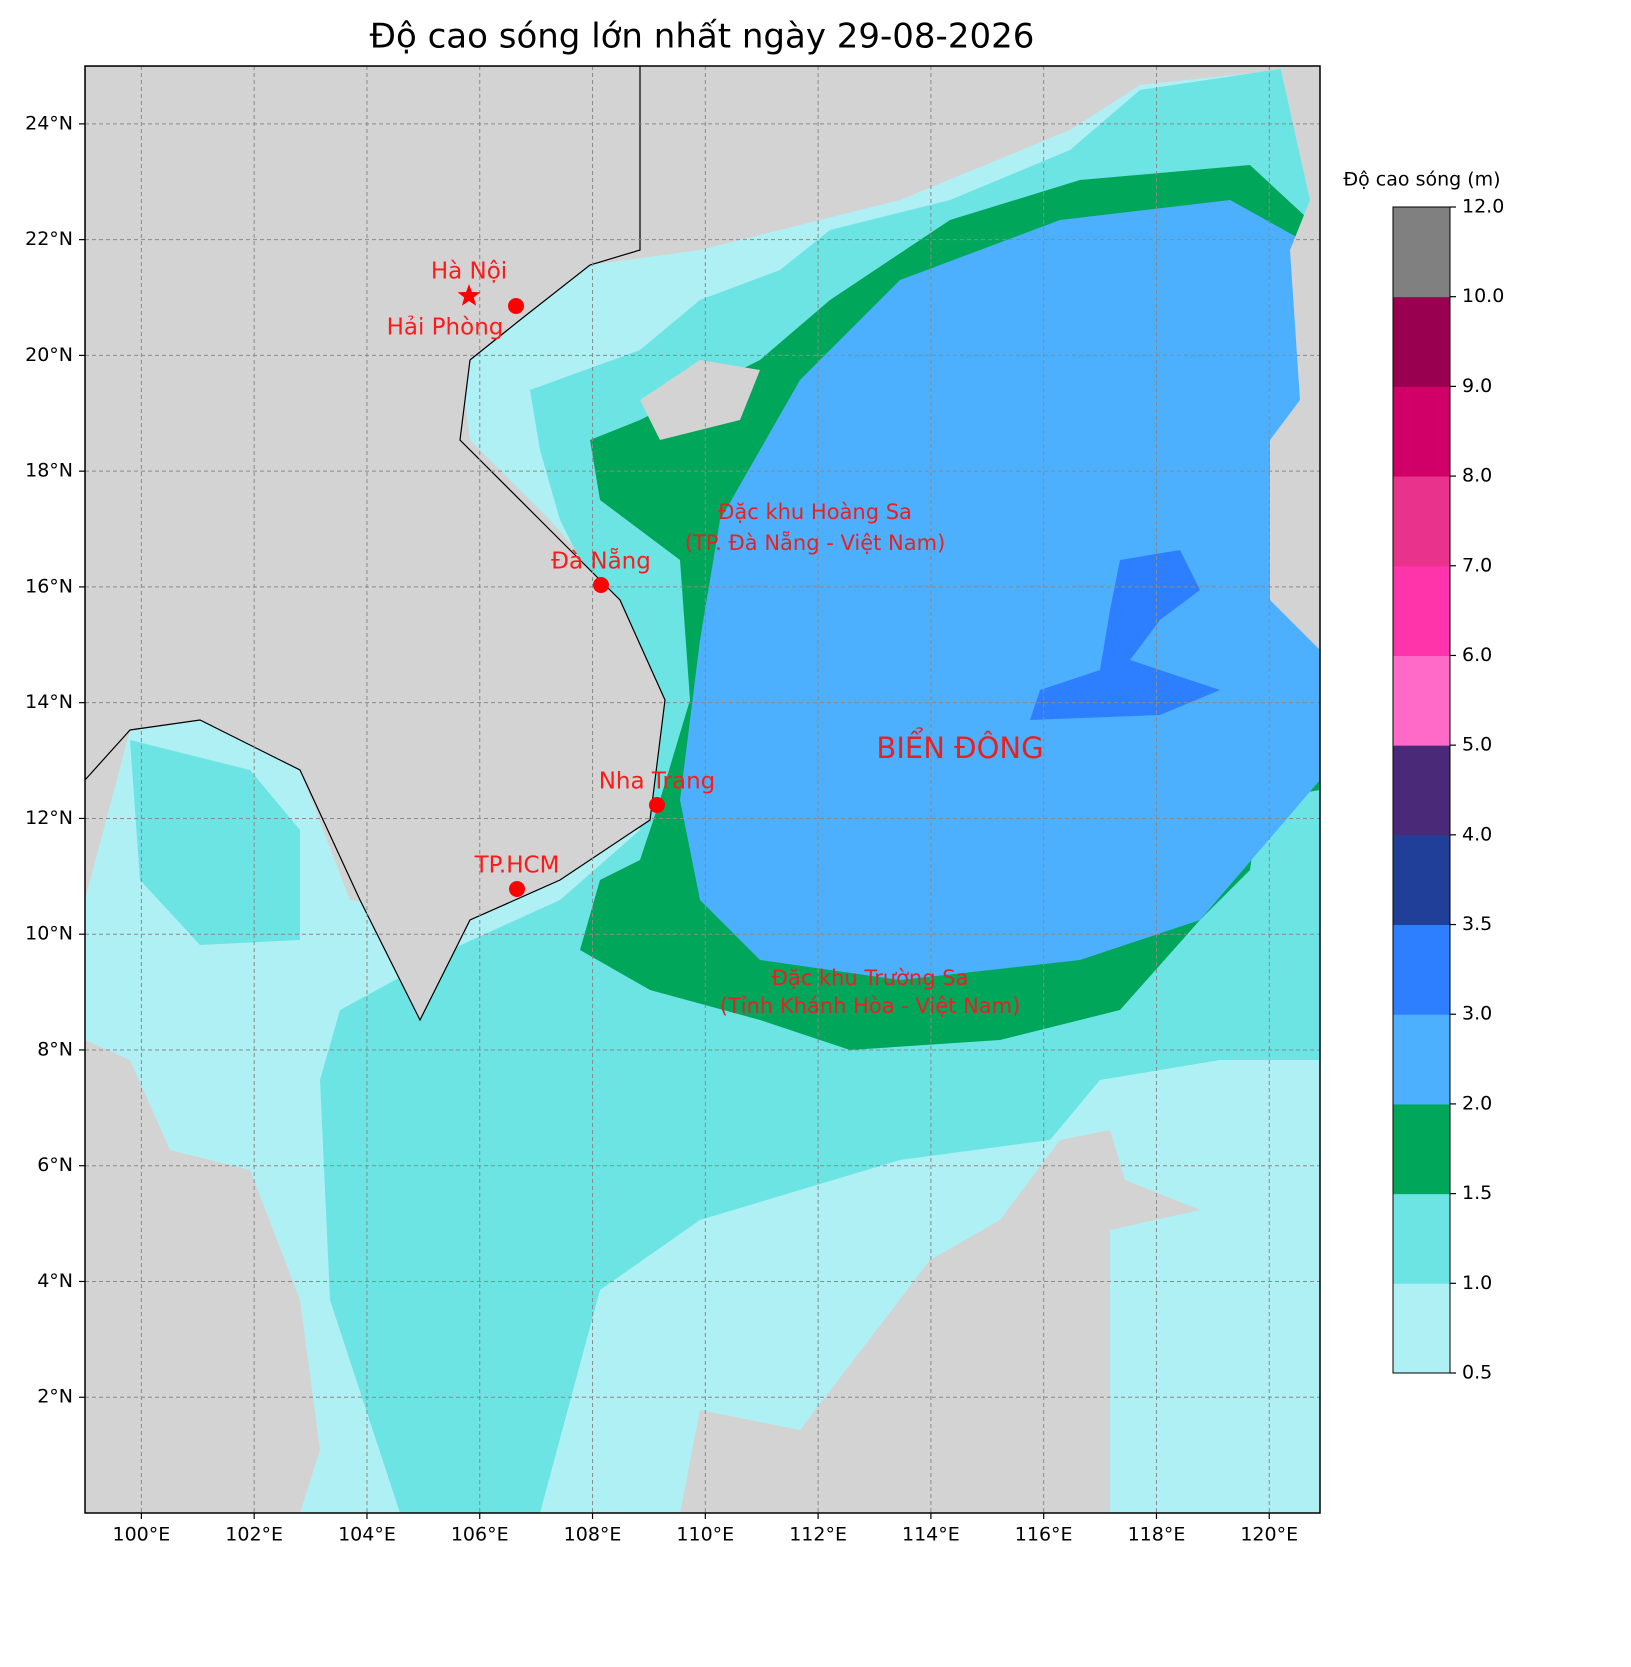  Describe the element at coordinates (1477, 476) in the screenshot. I see `colorbar-tick-label: 8.0` at that location.